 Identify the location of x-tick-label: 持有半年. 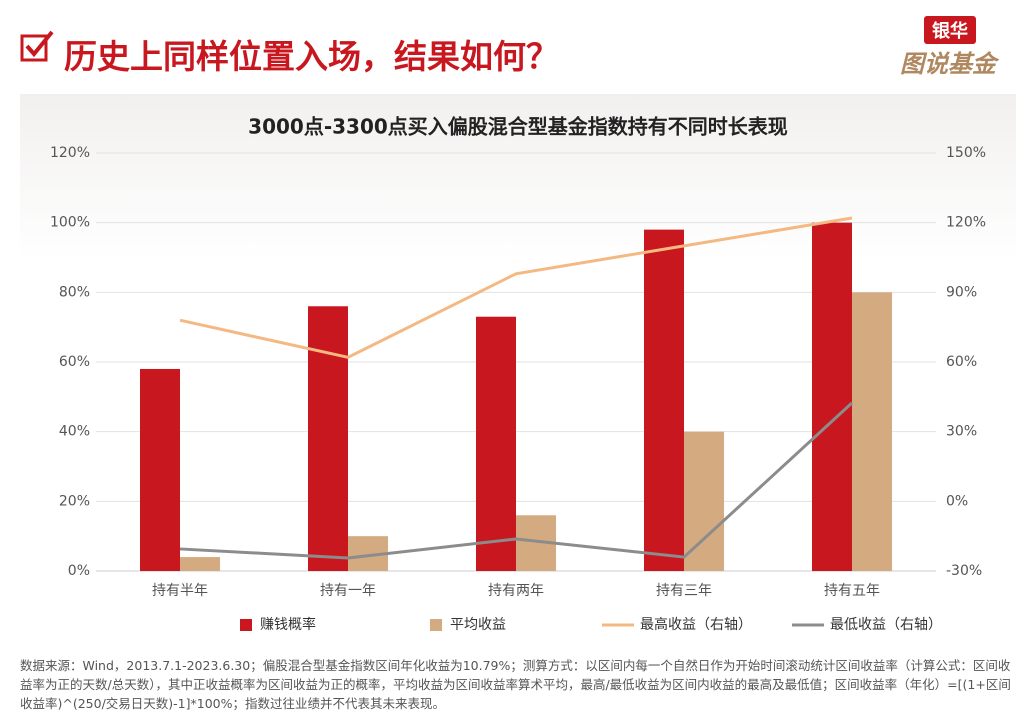
(180, 591).